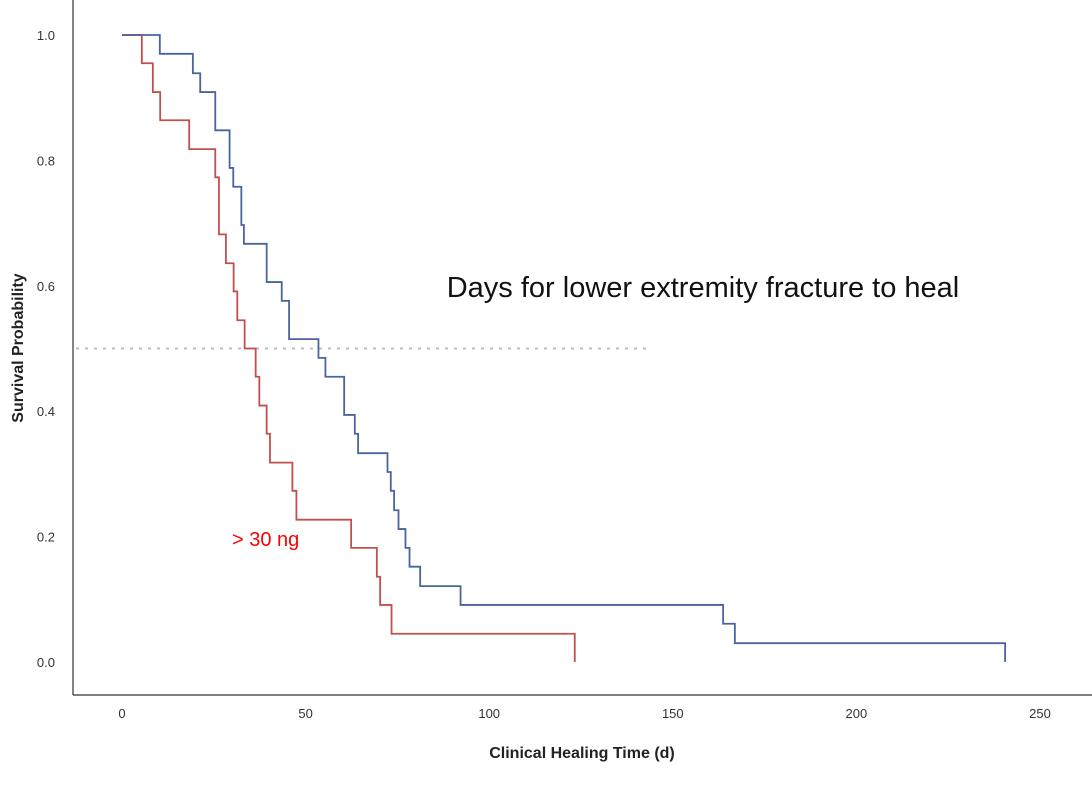 The image size is (1092, 790). Describe the element at coordinates (46, 35) in the screenshot. I see `y-tick-label: 1.0` at that location.